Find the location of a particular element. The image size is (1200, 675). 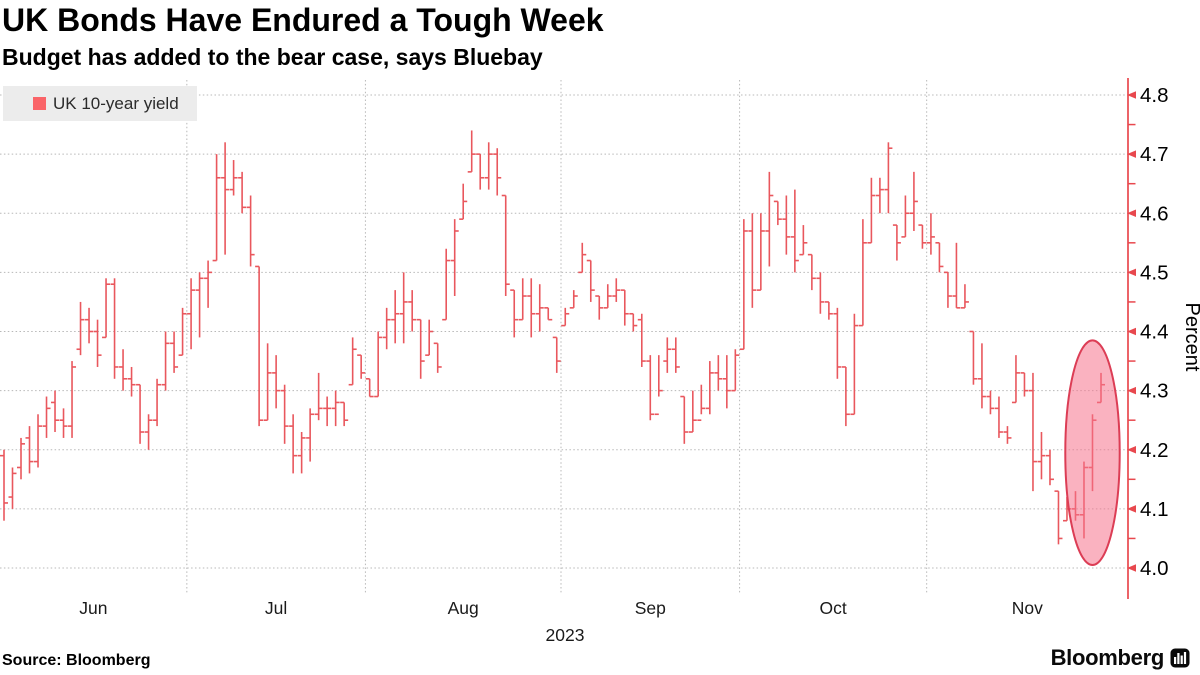

legend-label: UK 10-year yield is located at coordinates (116, 103).